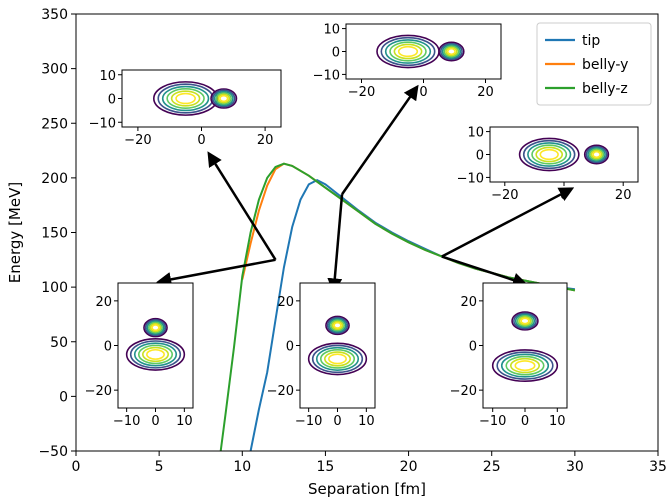 Image resolution: width=671 pixels, height=502 pixels. I want to click on inset-tall-left: −10 0 10 20 0 −20, so click(139, 355).